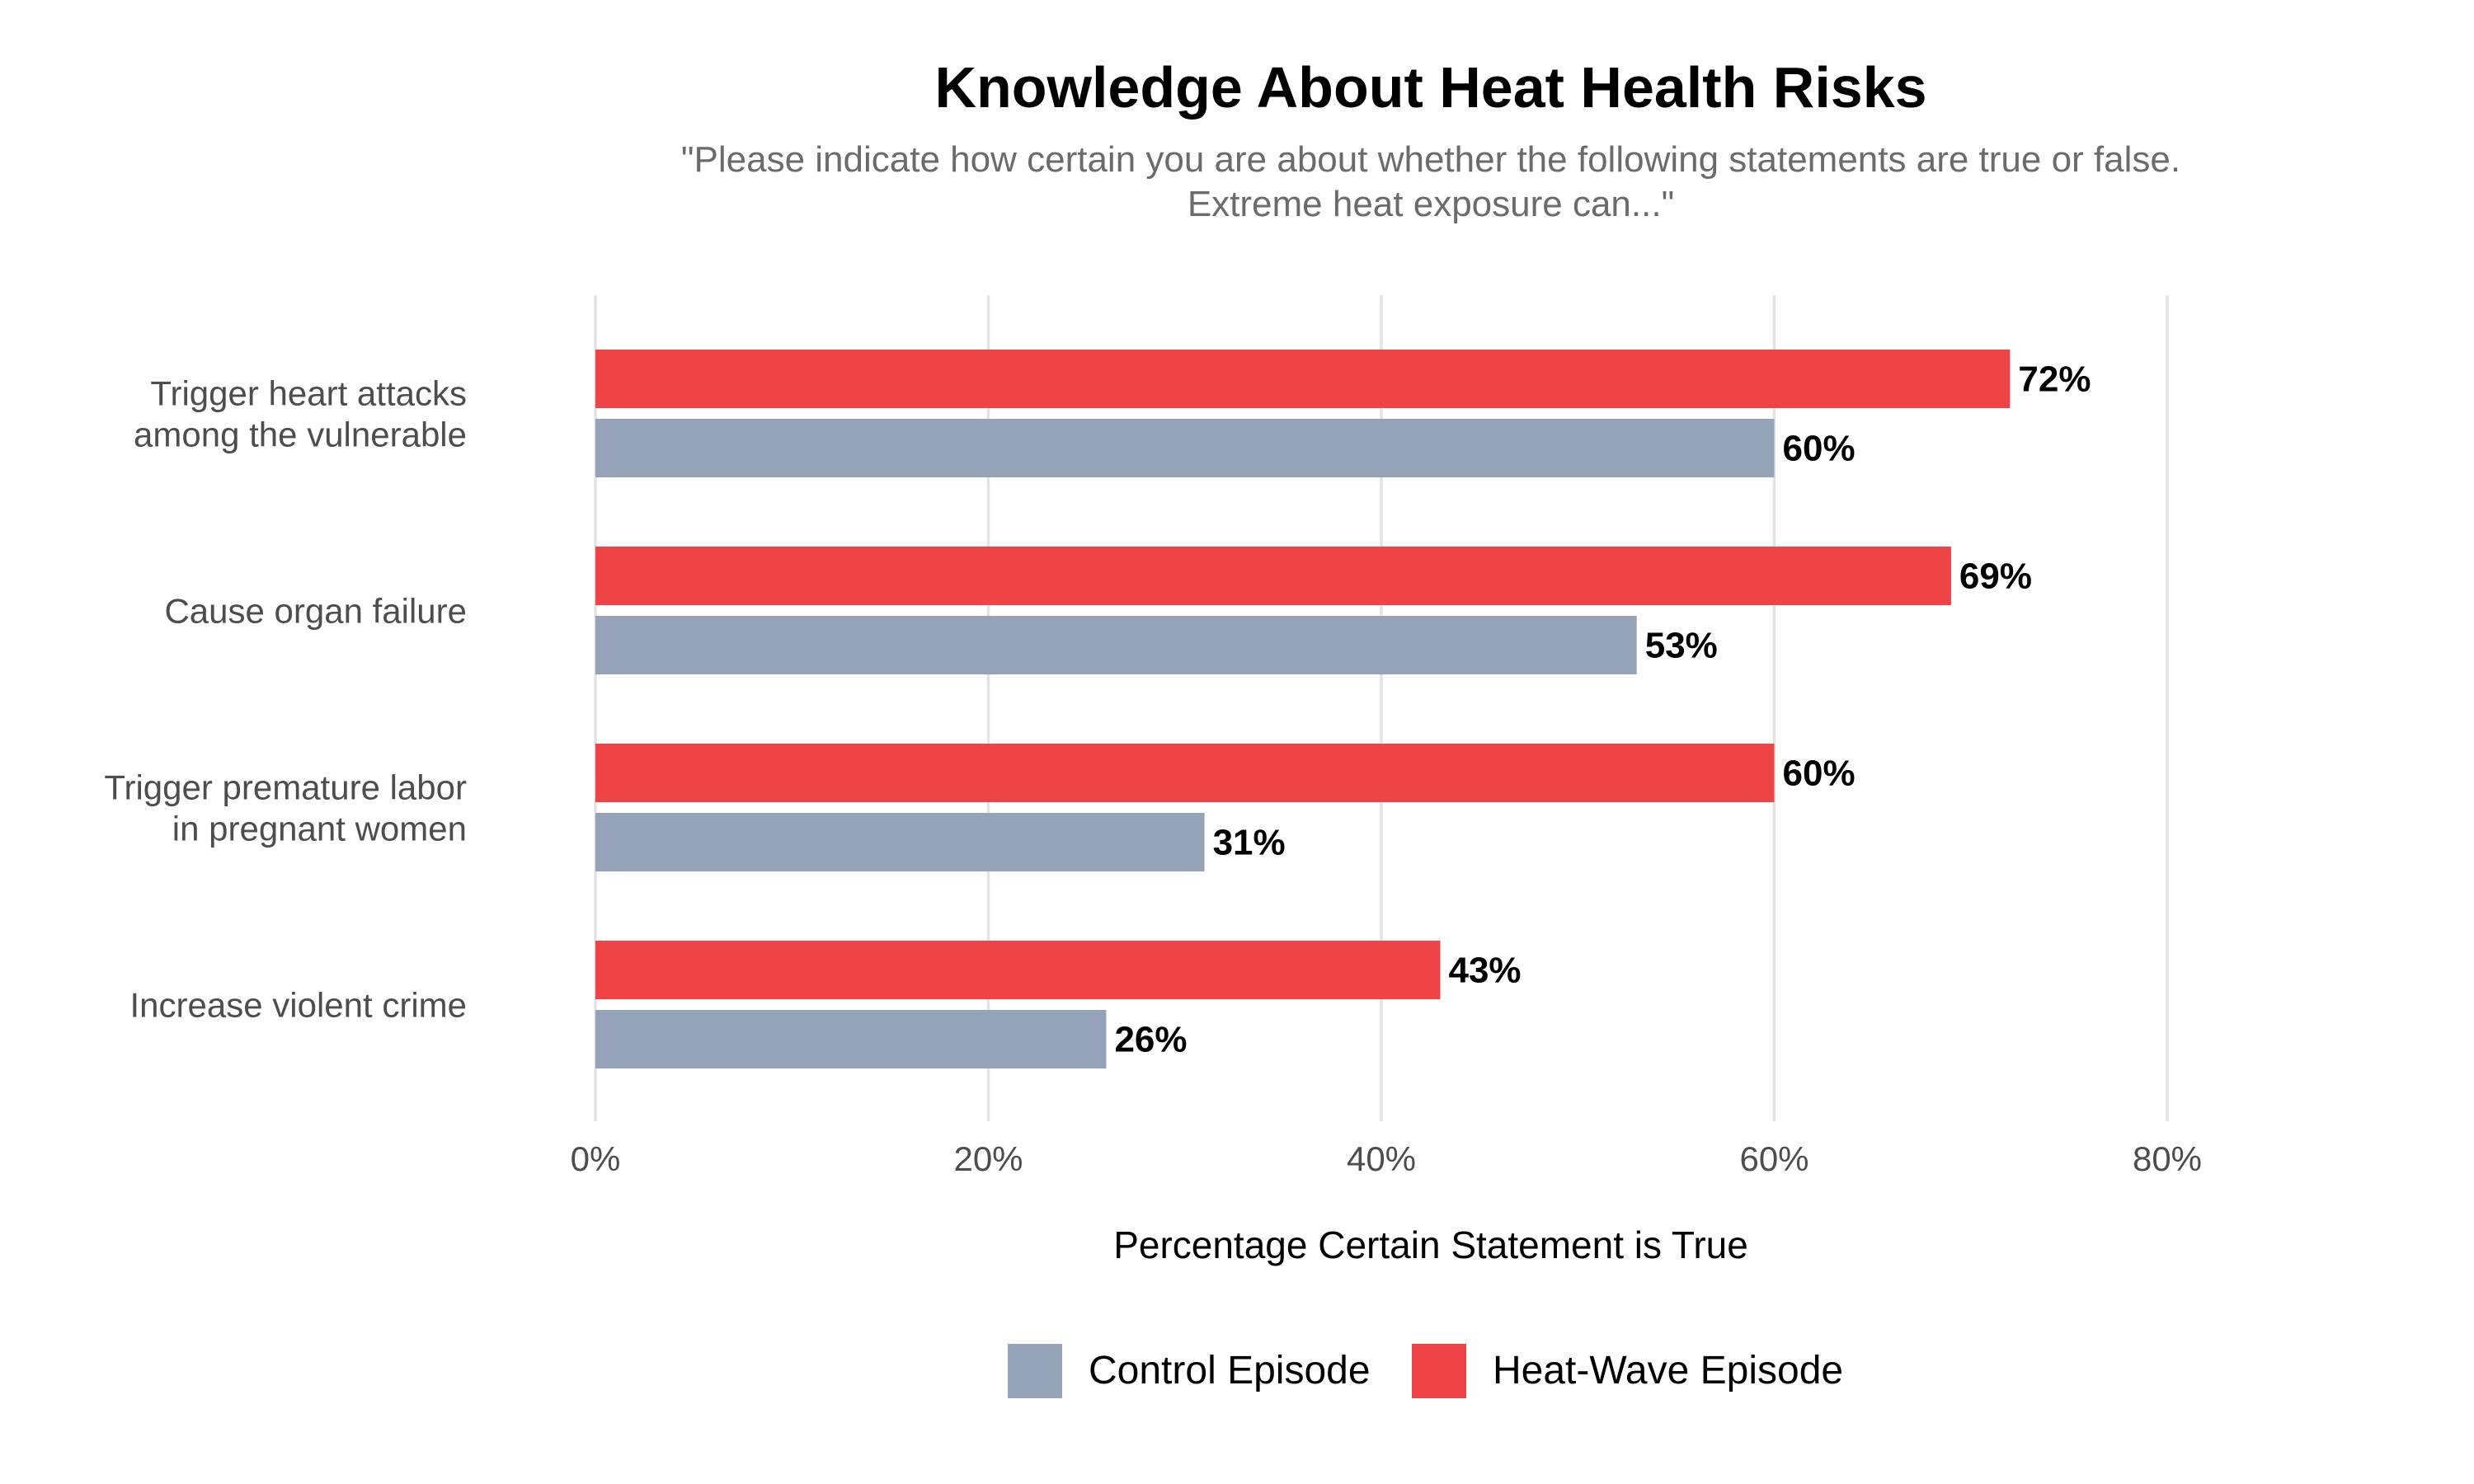  Describe the element at coordinates (1035, 1371) in the screenshot. I see `legend-swatch-control` at that location.